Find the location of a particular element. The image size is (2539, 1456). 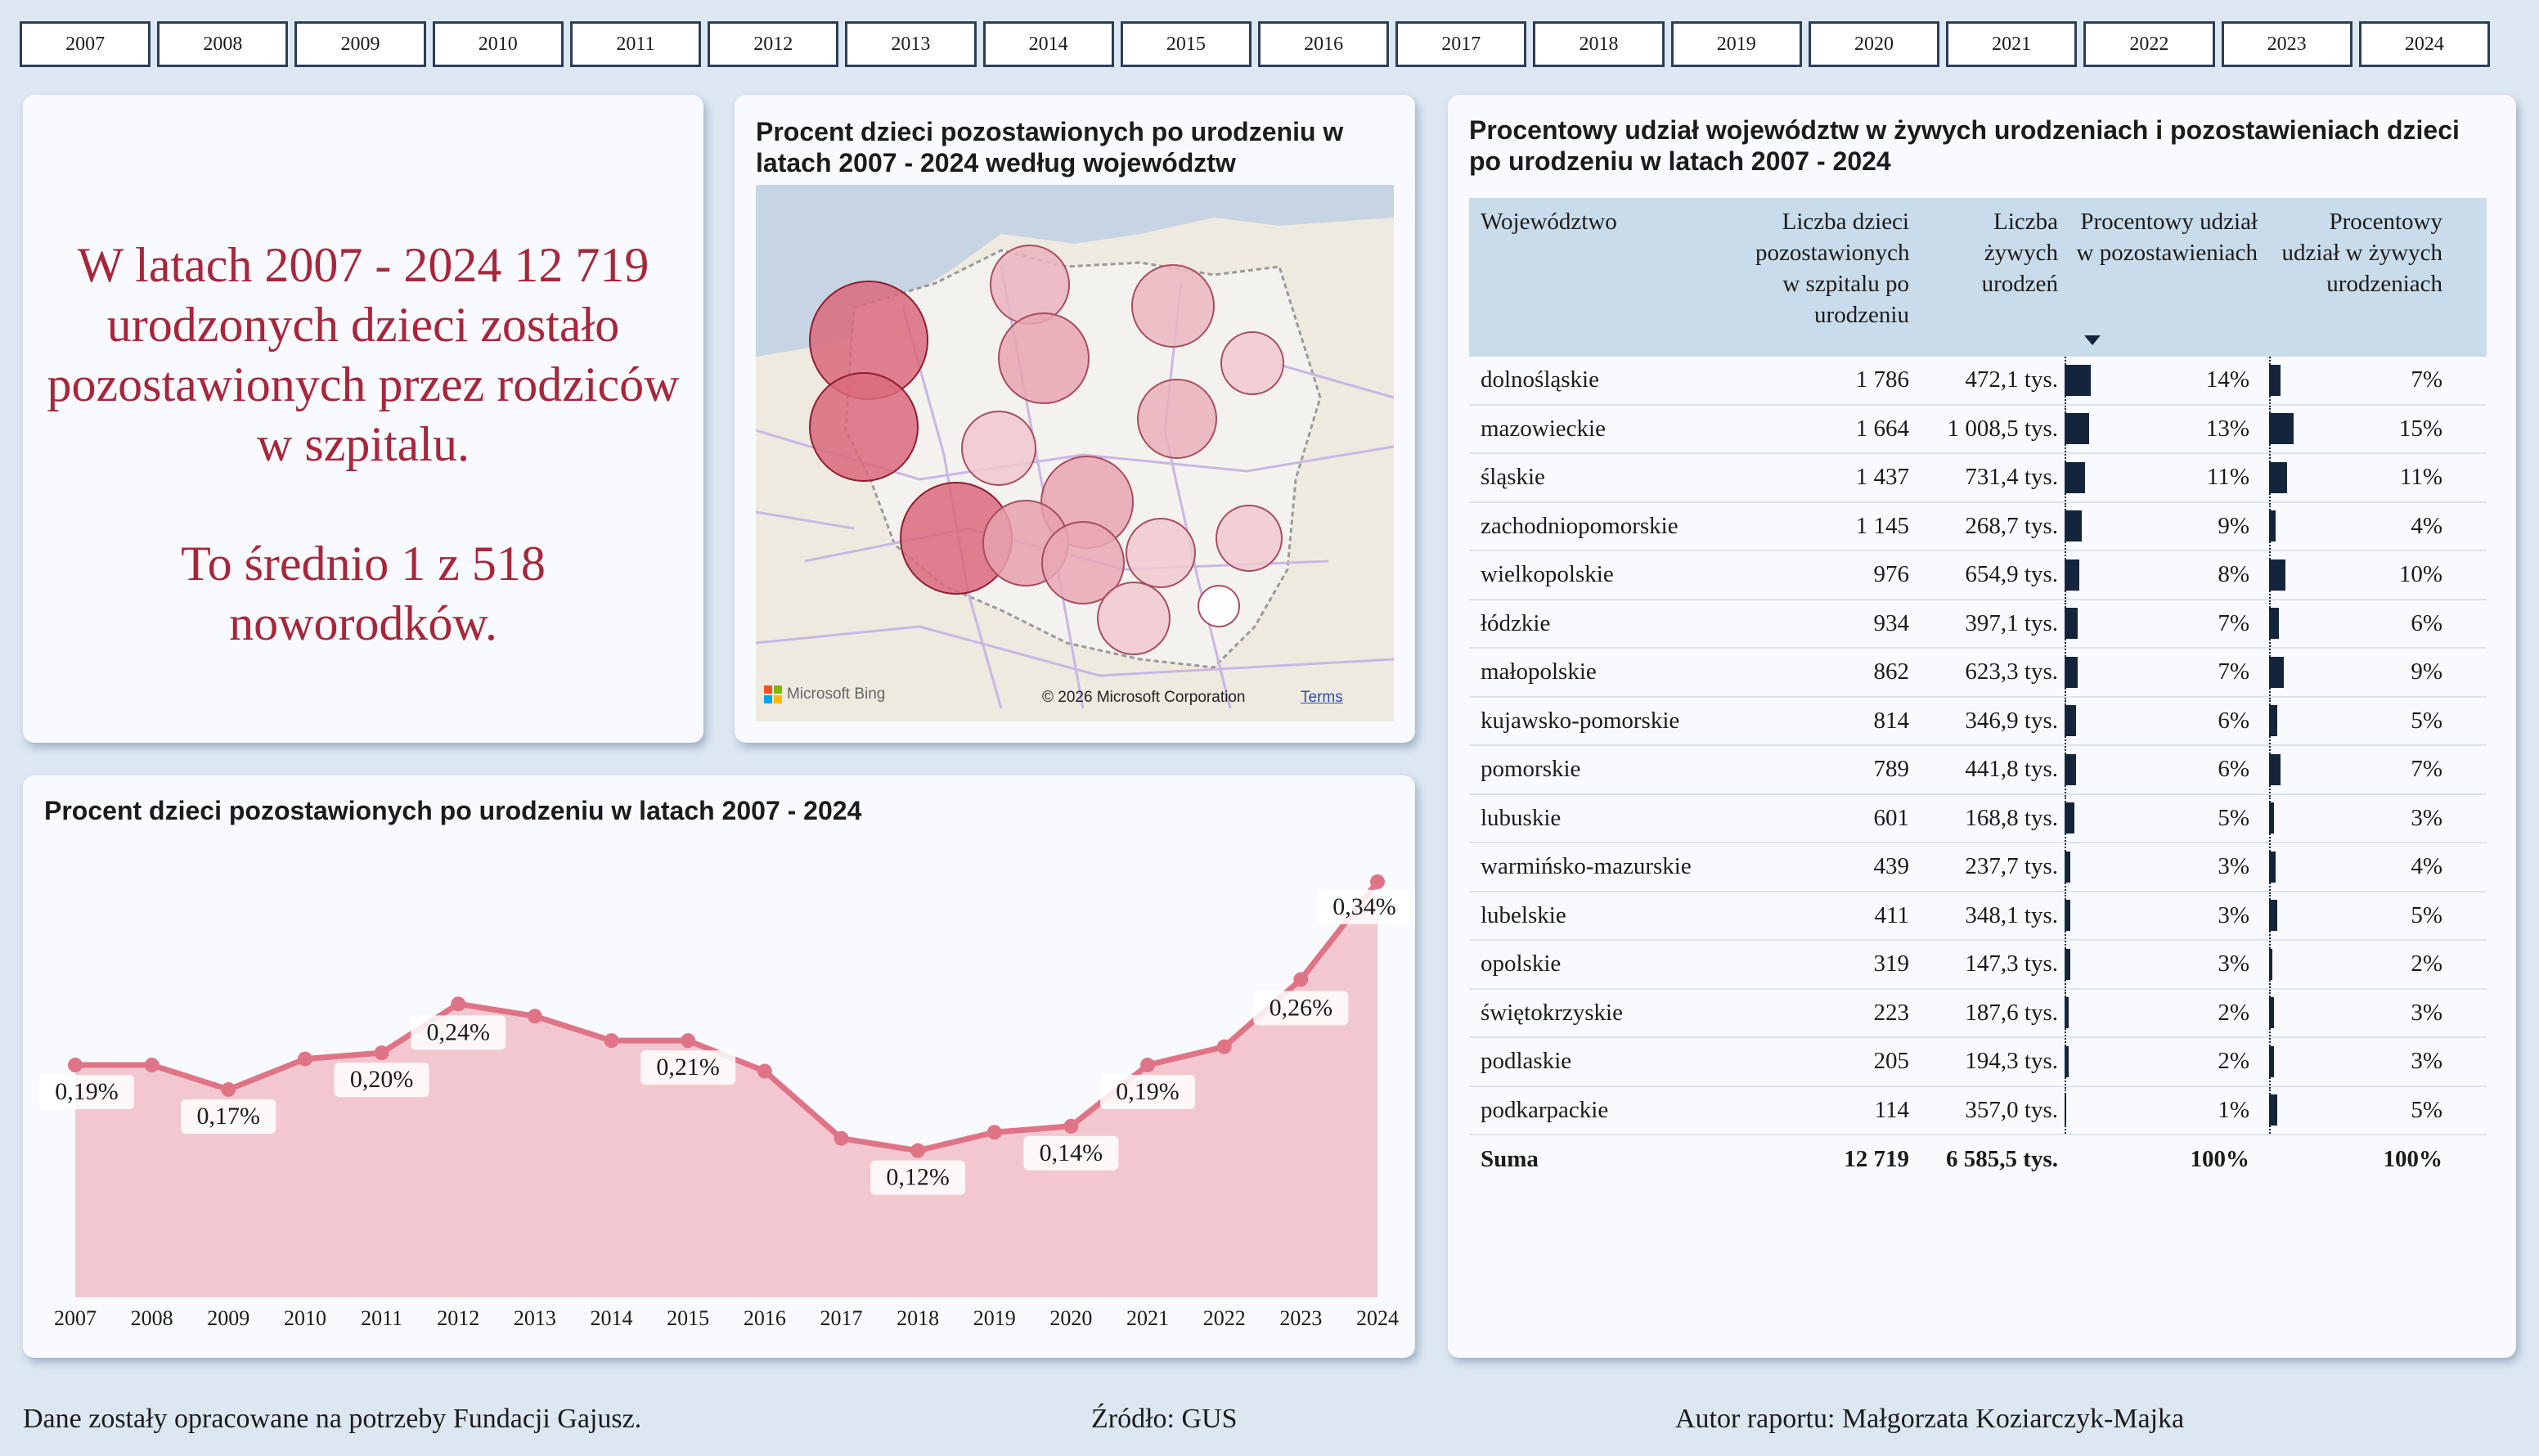

cell-left: 319 is located at coordinates (1891, 963).